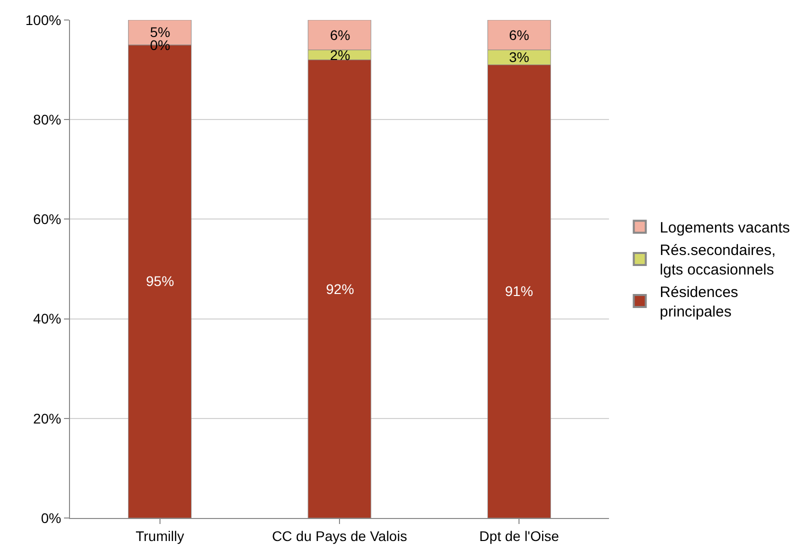 The image size is (809, 558). Describe the element at coordinates (160, 45) in the screenshot. I see `data-label: 0%` at that location.